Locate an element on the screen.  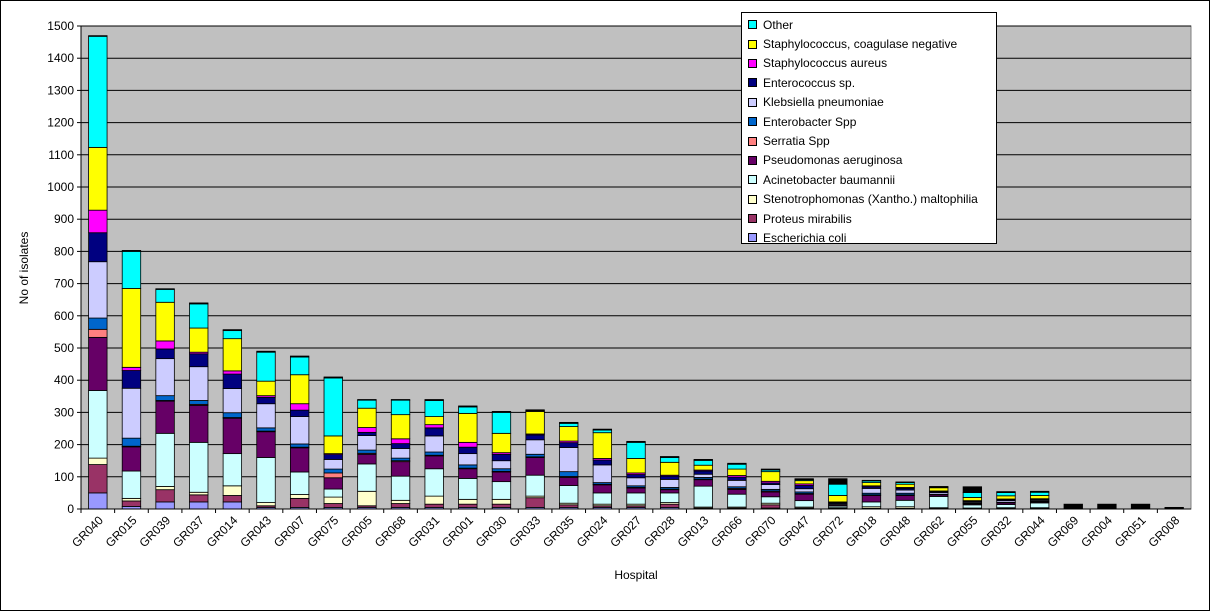
x-tick-label: GR044 is located at coordinates (1029, 531).